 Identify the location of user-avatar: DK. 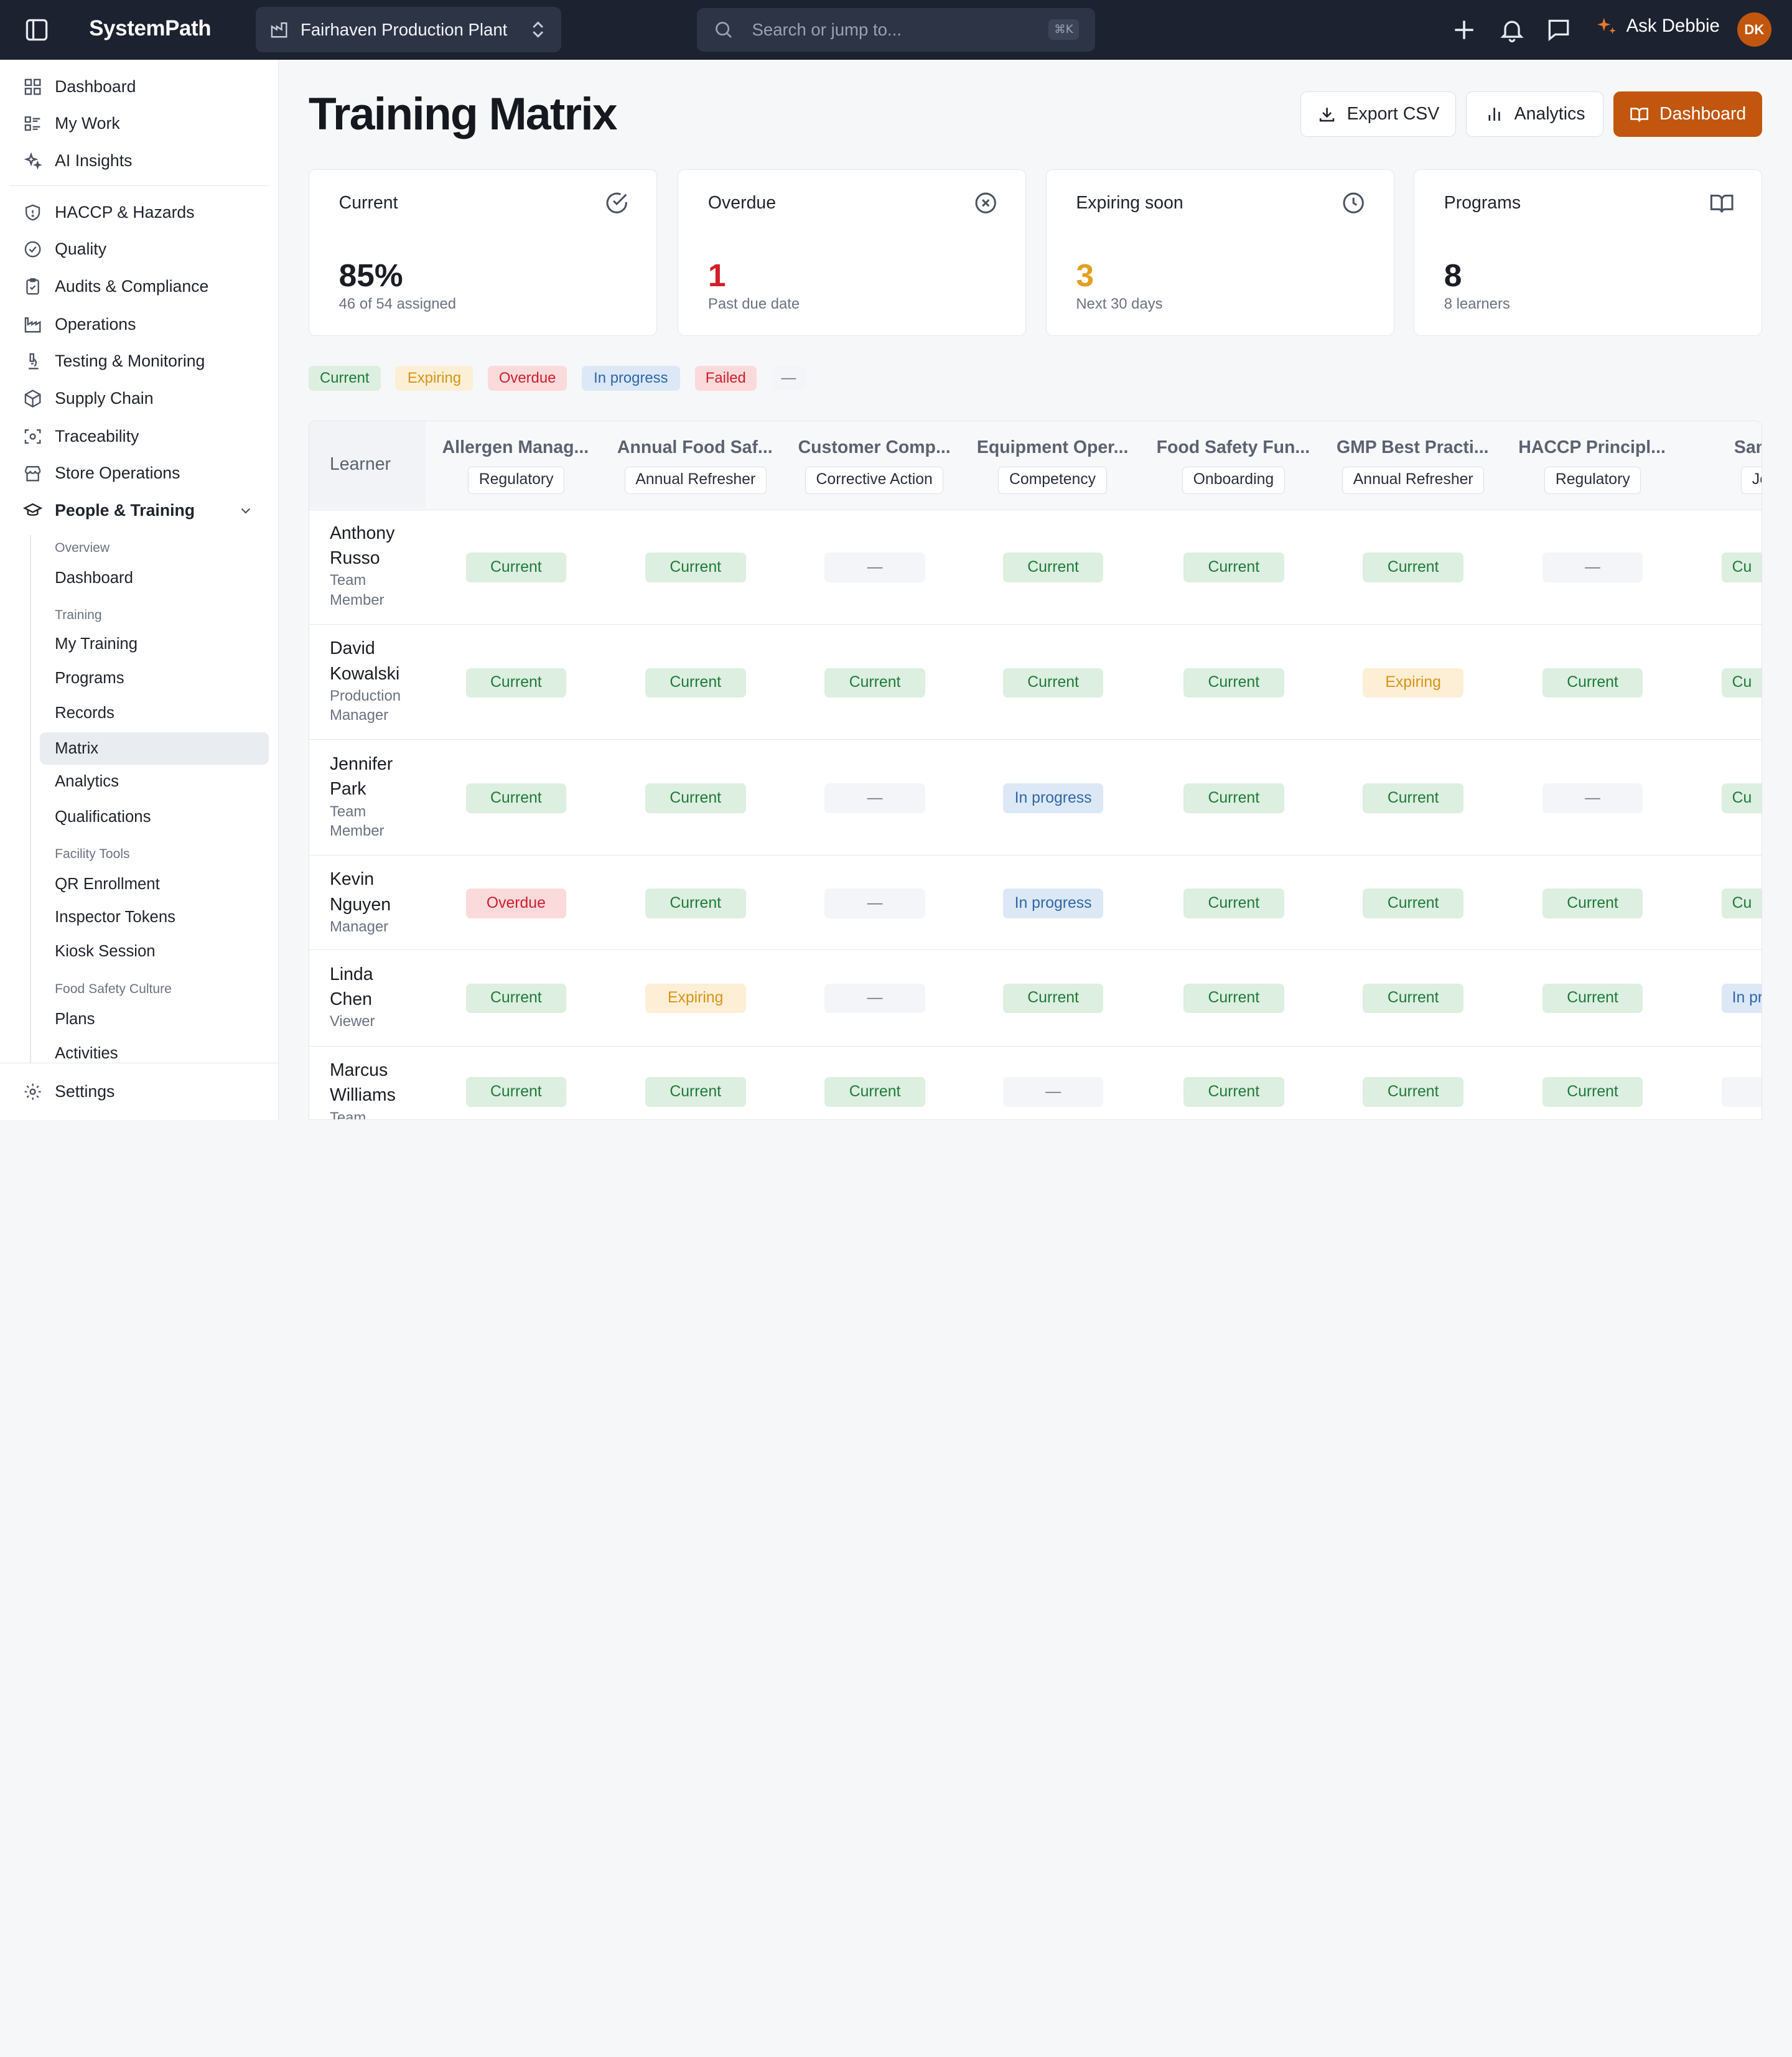
(1754, 29).